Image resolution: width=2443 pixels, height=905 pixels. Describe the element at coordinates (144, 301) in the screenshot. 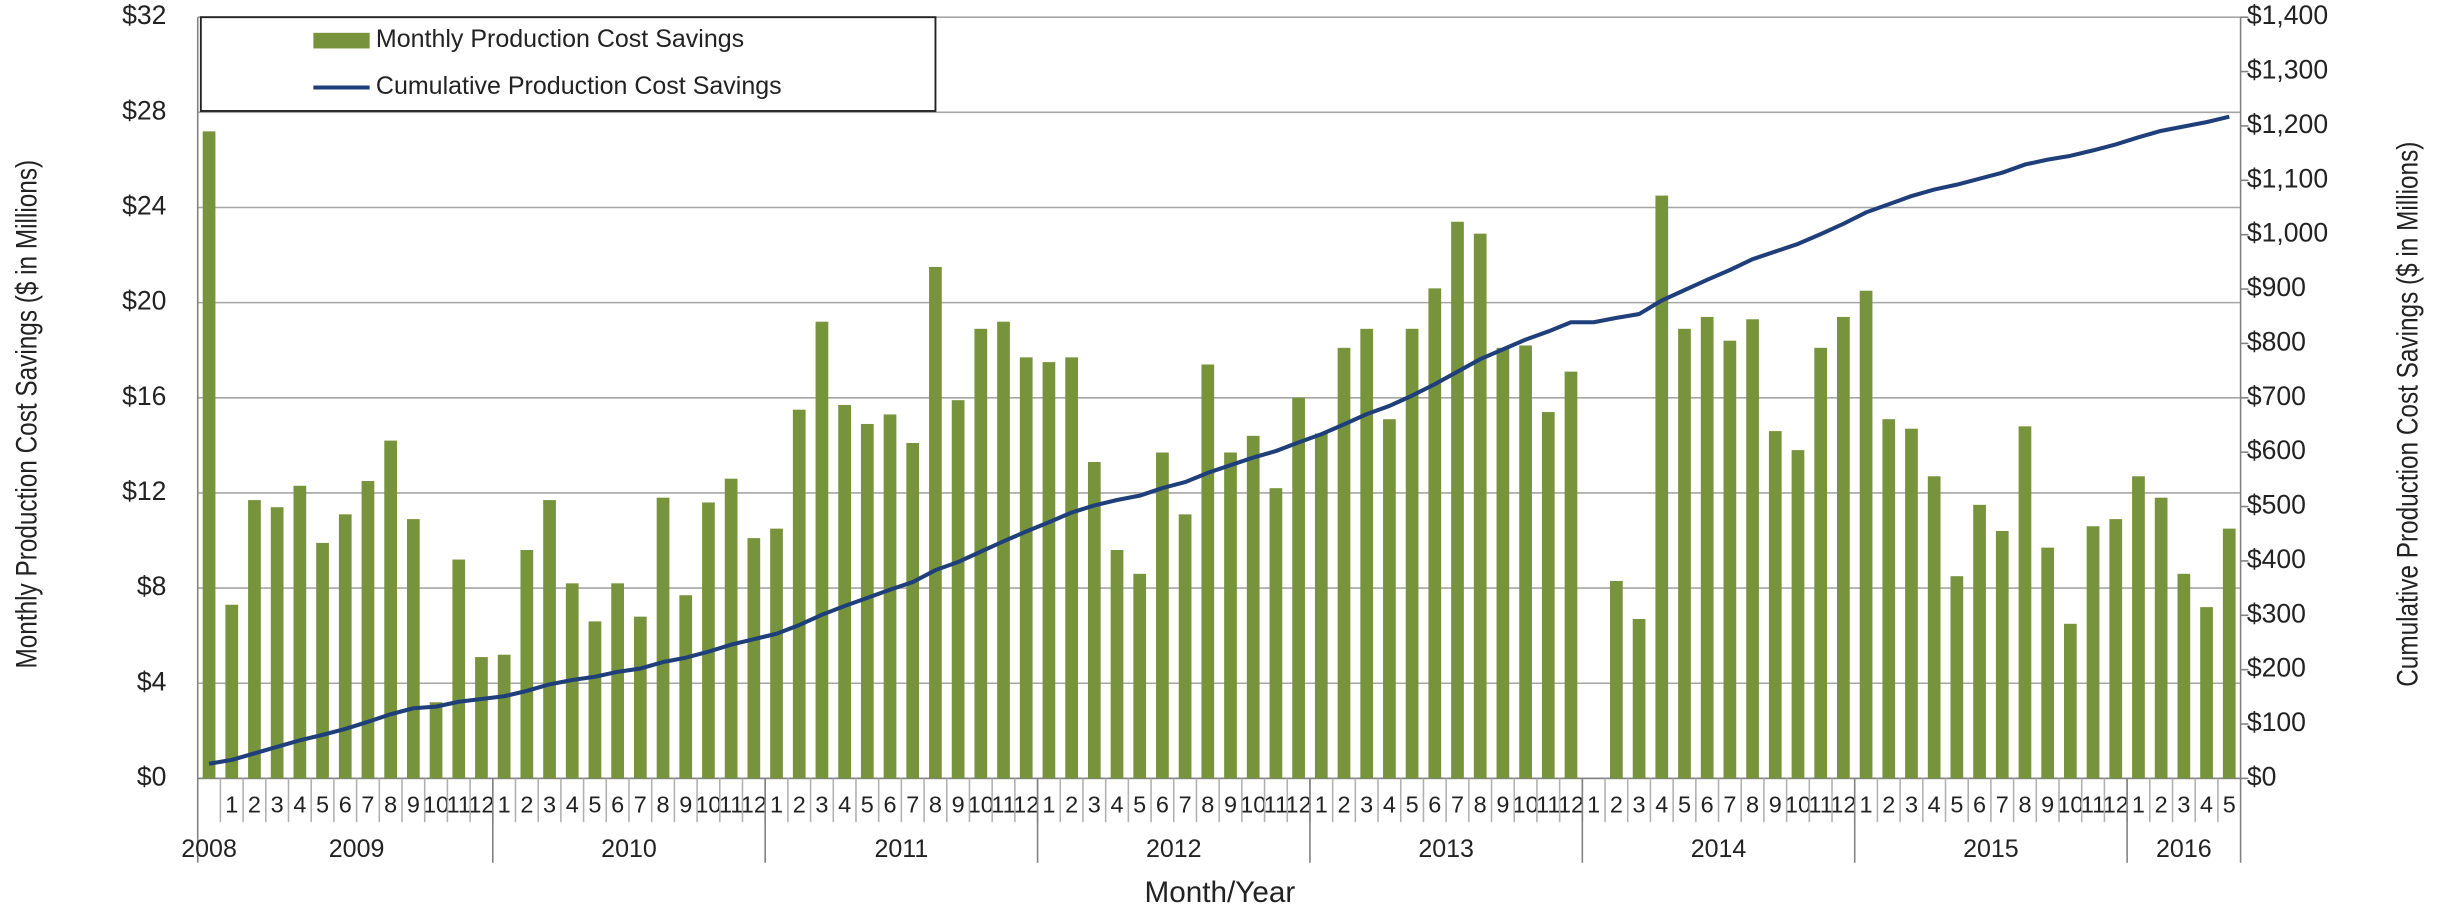

I see `y-tick-label: $20` at that location.